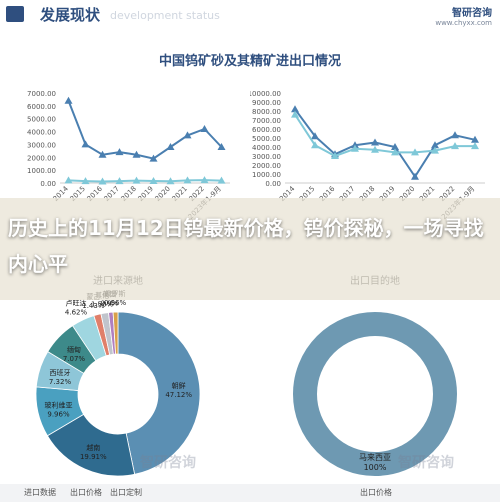  I want to click on section-subtitle: development status, so click(165, 15).